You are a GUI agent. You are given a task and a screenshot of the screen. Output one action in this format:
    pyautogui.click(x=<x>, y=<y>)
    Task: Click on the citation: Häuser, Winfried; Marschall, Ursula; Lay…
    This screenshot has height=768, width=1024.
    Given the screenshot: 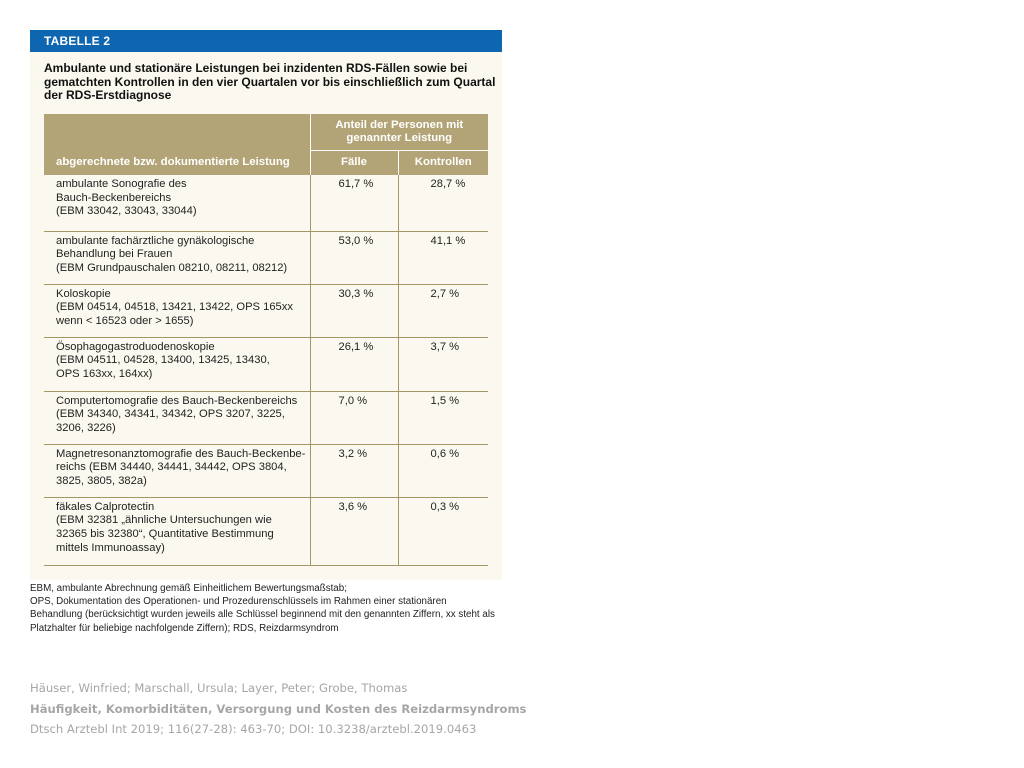 What is the action you would take?
    pyautogui.click(x=380, y=709)
    